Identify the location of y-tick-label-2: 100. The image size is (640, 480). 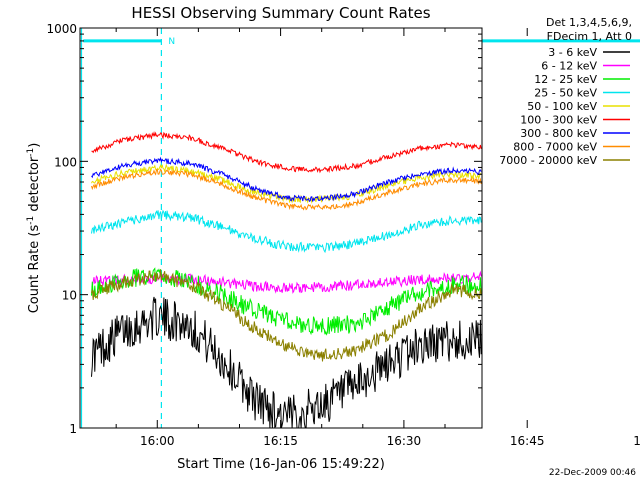
(65, 162).